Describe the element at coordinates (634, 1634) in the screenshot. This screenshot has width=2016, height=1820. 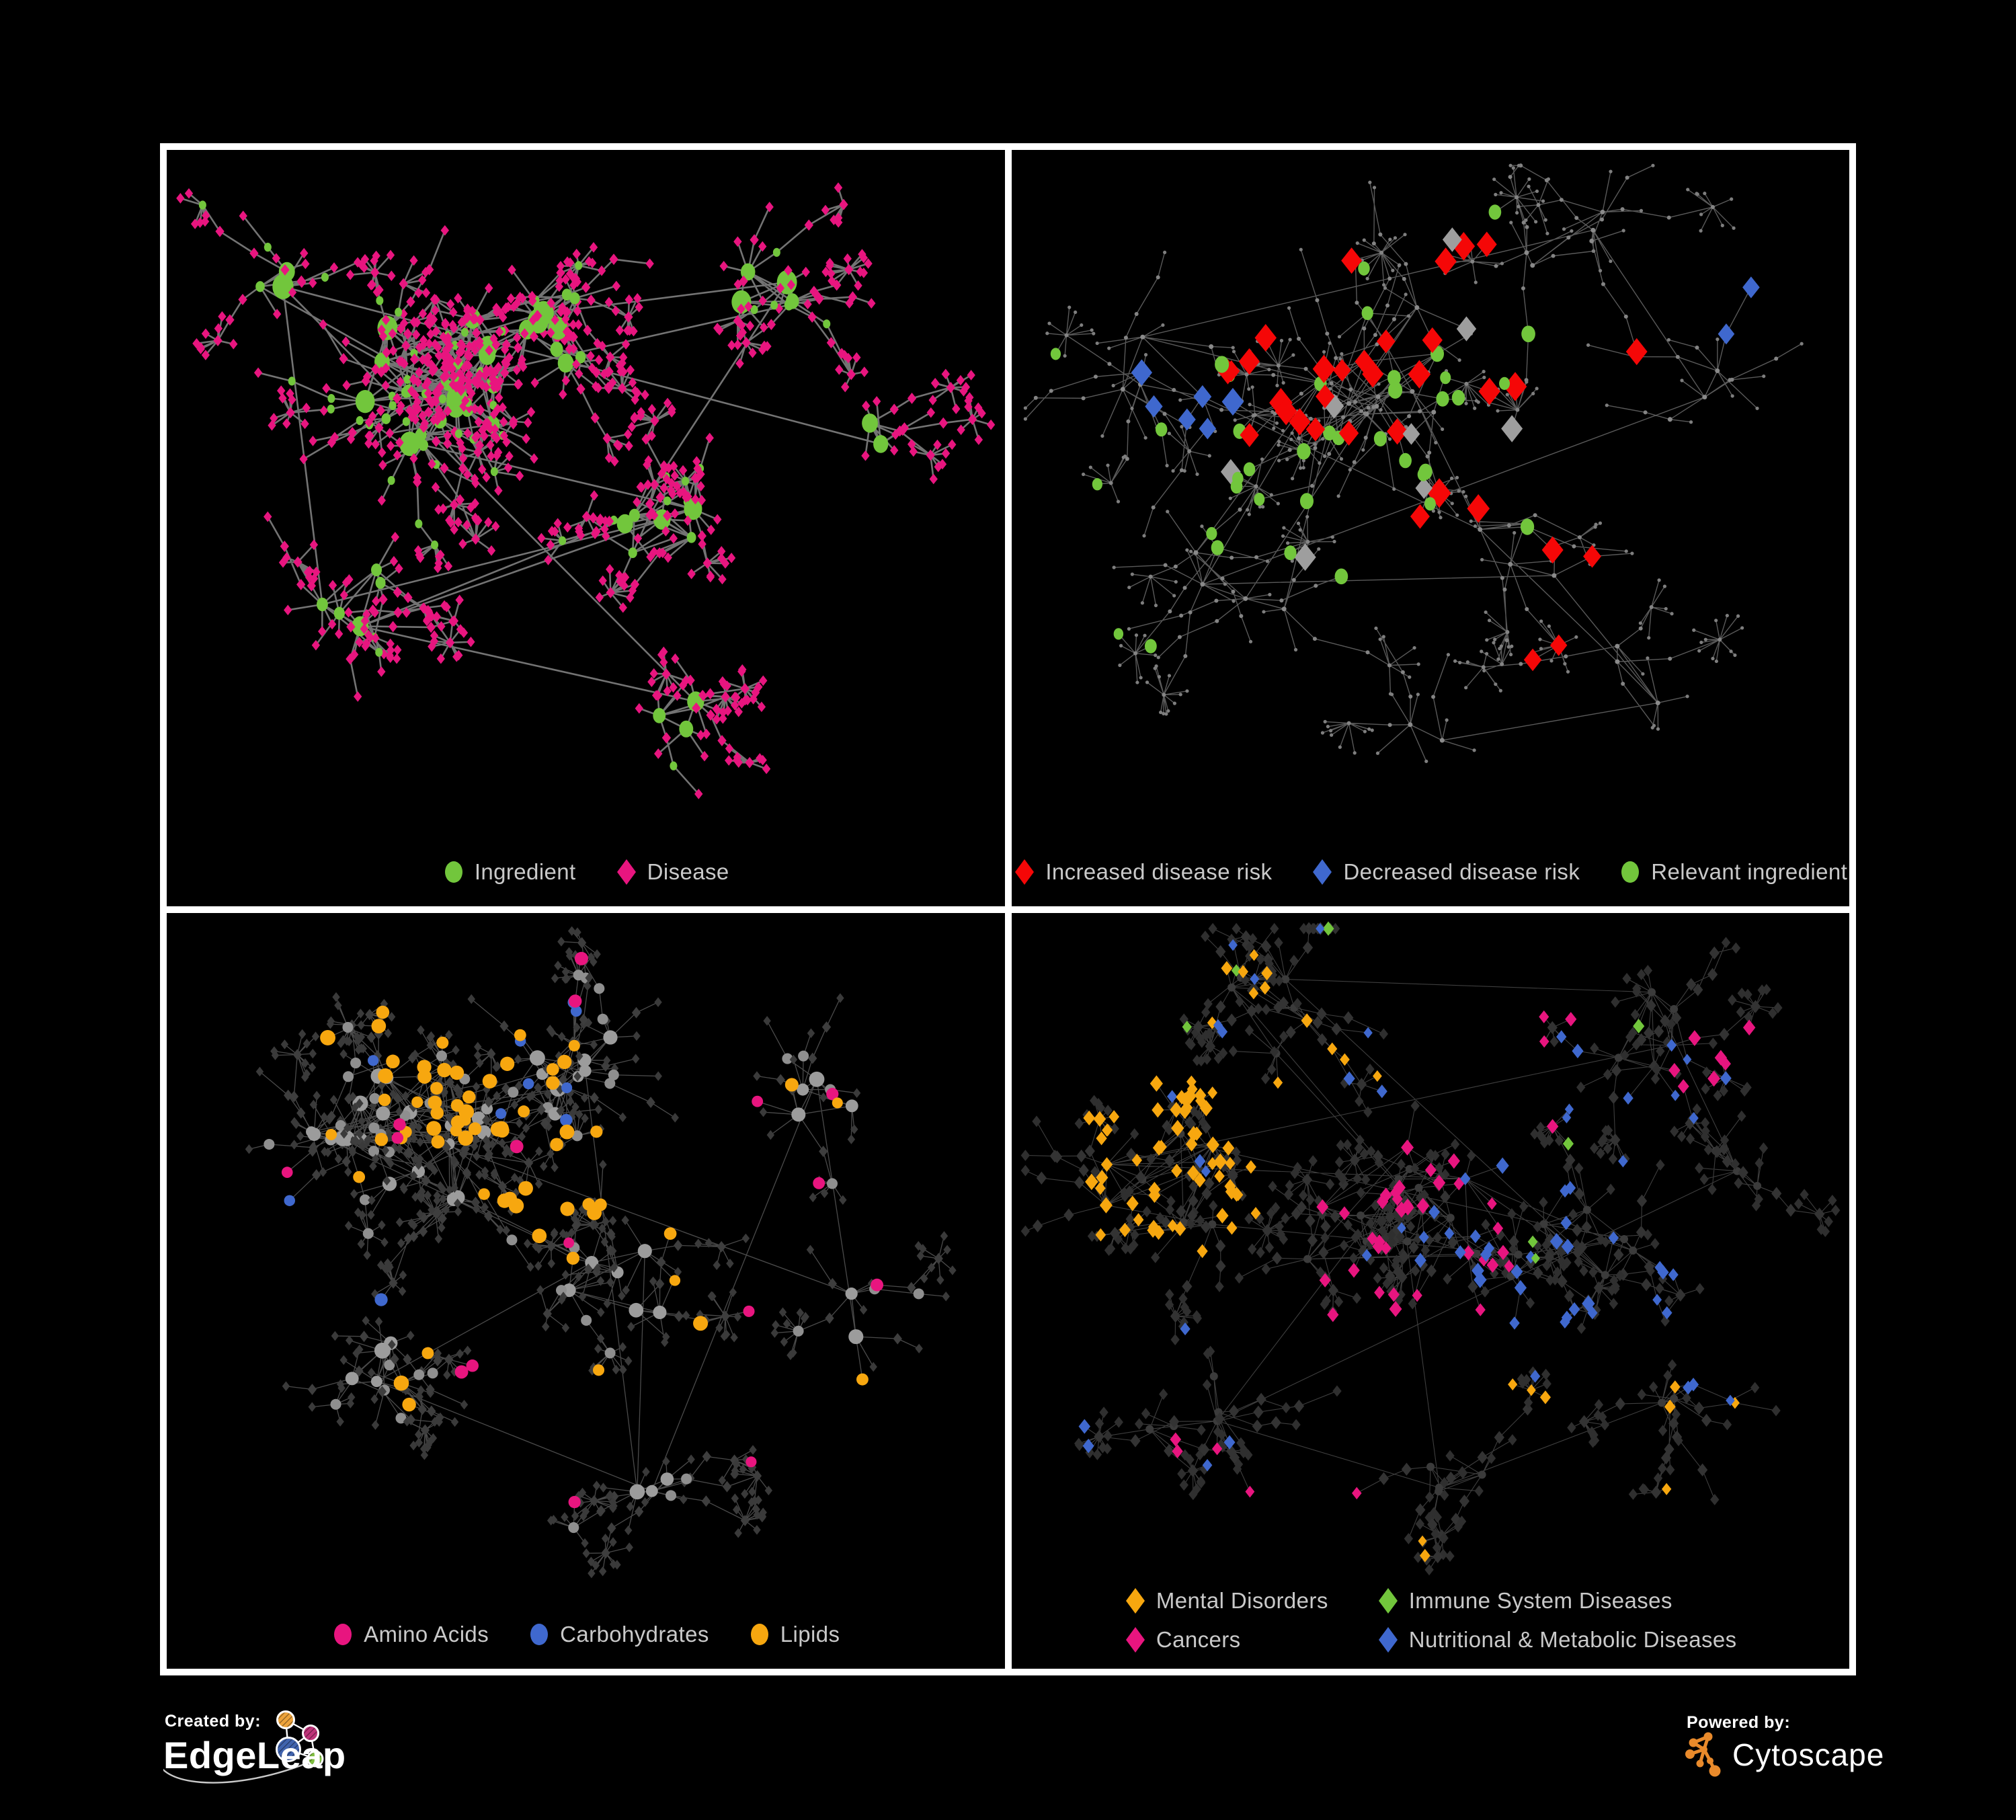
I see `legend-label: Carbohydrates` at that location.